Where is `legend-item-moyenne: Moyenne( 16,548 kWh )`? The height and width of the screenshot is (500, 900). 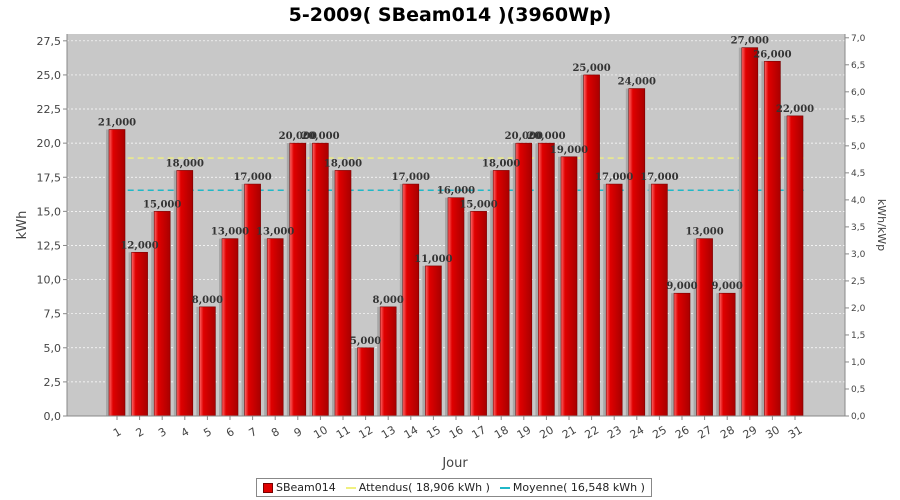
legend-item-moyenne: Moyenne( 16,548 kWh ) is located at coordinates (572, 487).